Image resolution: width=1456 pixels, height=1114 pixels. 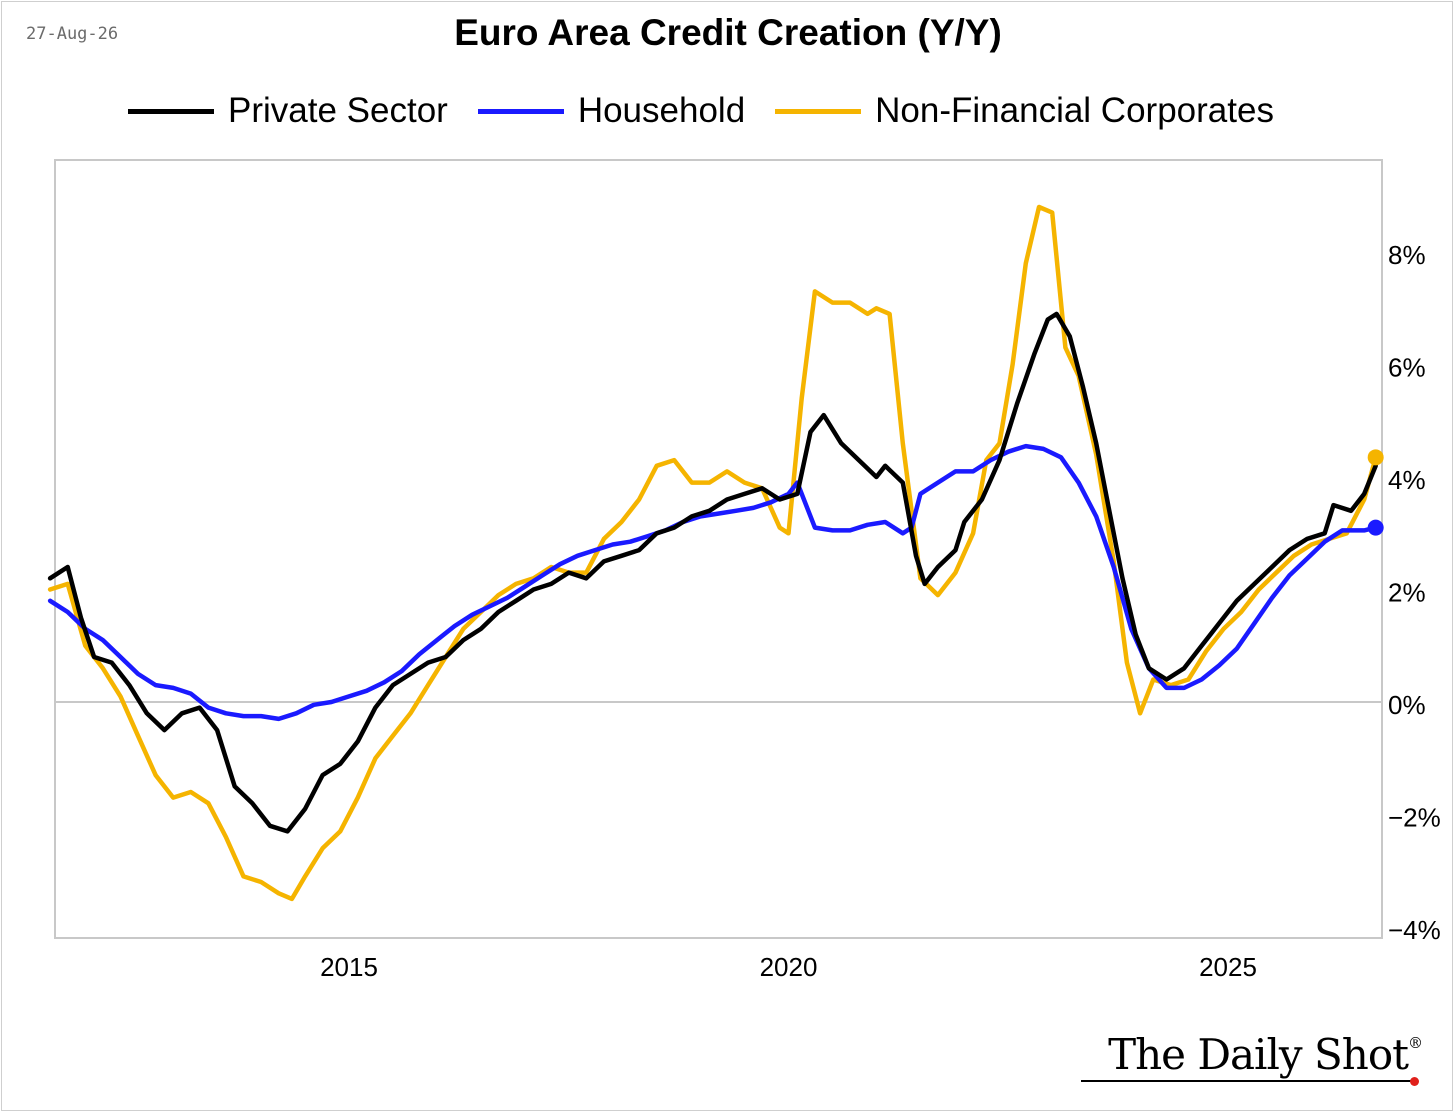 What do you see at coordinates (1074, 110) in the screenshot?
I see `legend-label-non-financial-corporates: Non-Financial Corporates` at bounding box center [1074, 110].